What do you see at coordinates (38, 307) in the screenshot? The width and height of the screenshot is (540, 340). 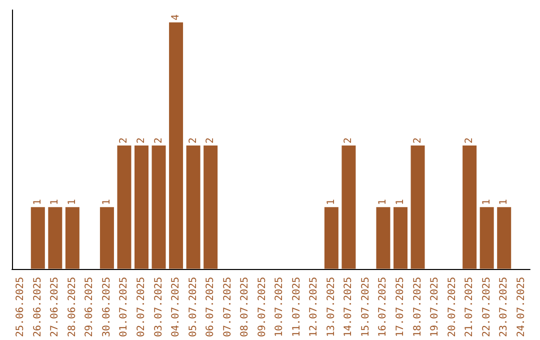 I see `x-tick-label: 26.06.2025` at bounding box center [38, 307].